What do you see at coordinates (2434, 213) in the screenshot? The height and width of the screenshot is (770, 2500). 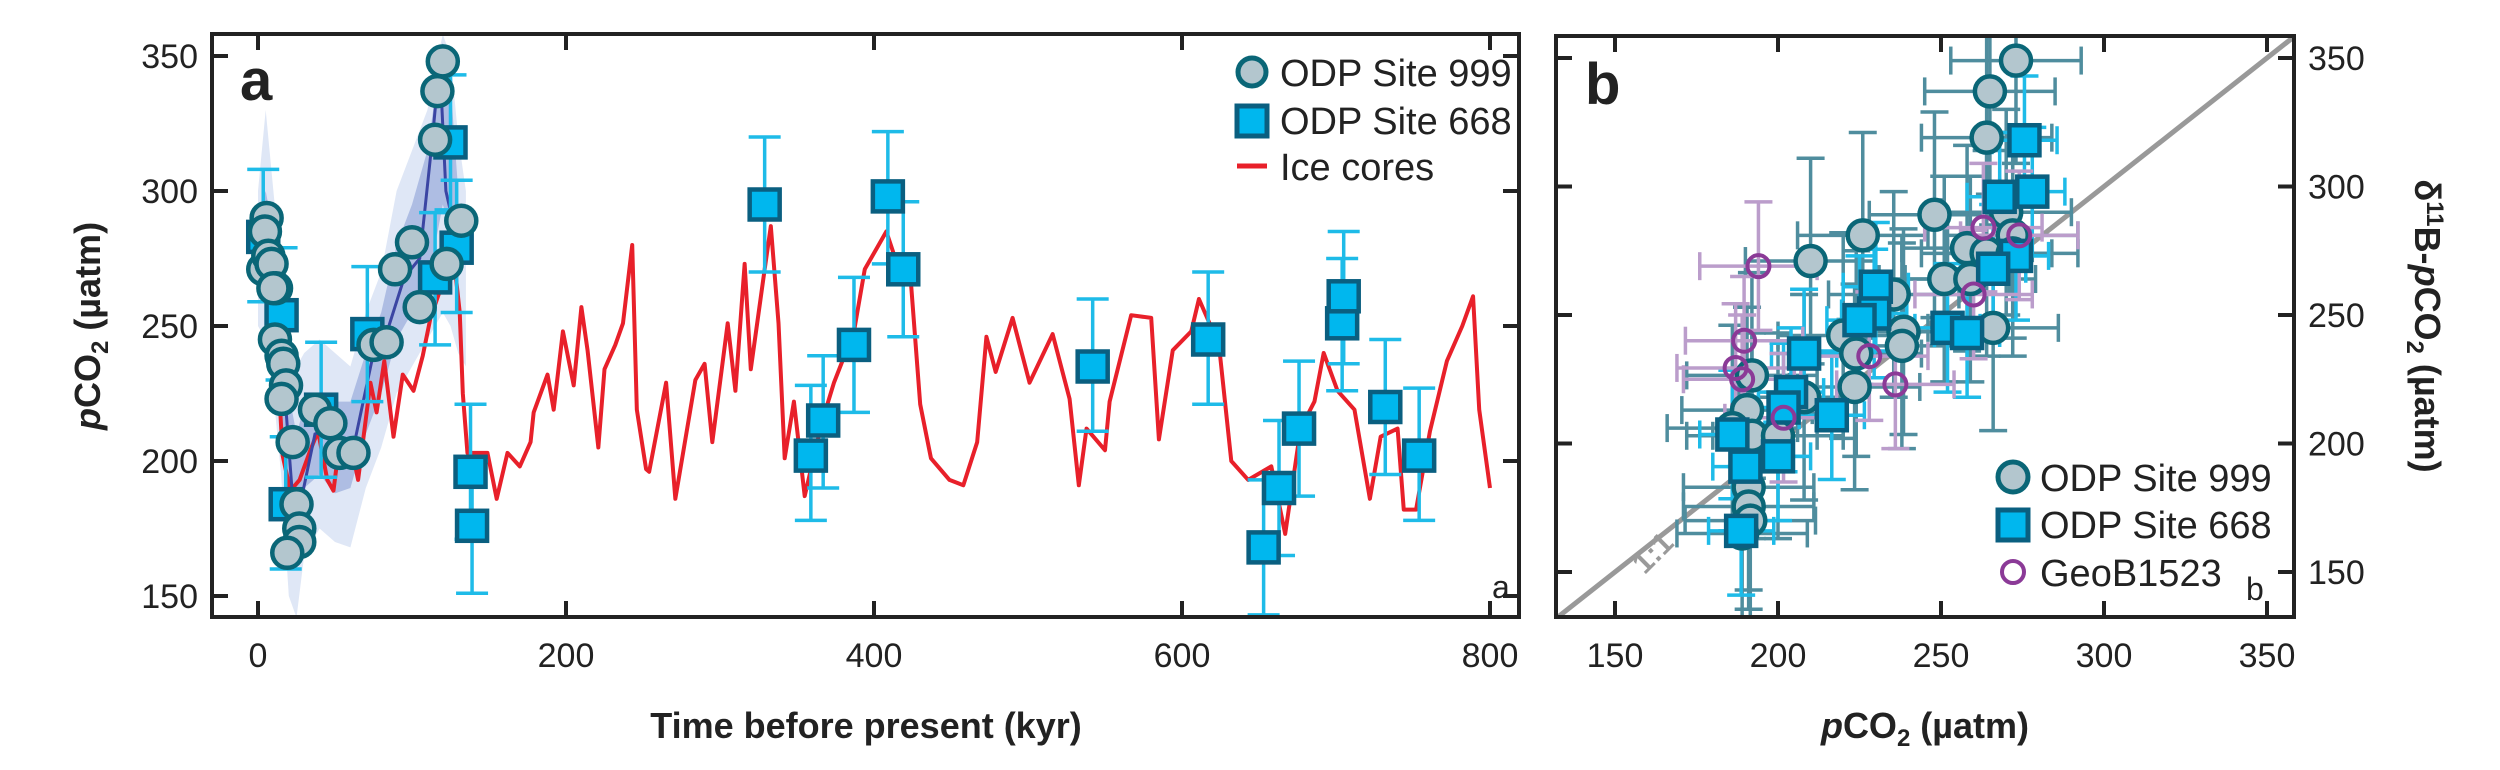 I see `y-title-sup: 11` at bounding box center [2434, 213].